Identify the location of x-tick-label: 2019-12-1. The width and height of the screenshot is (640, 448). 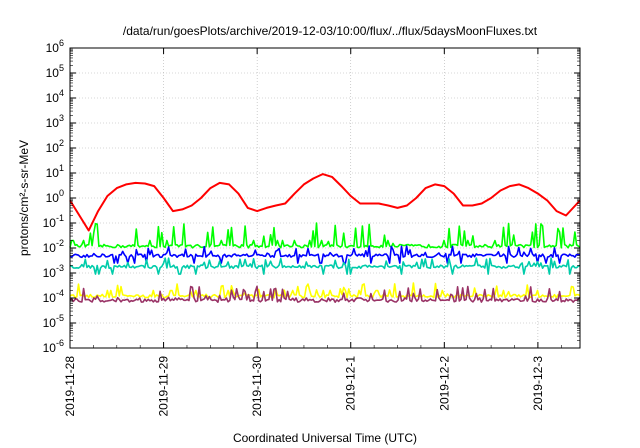
(351, 383).